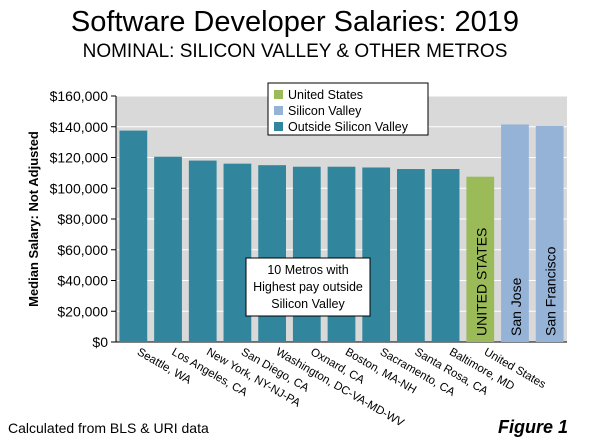 The height and width of the screenshot is (443, 590). I want to click on annotation-box, so click(308, 287).